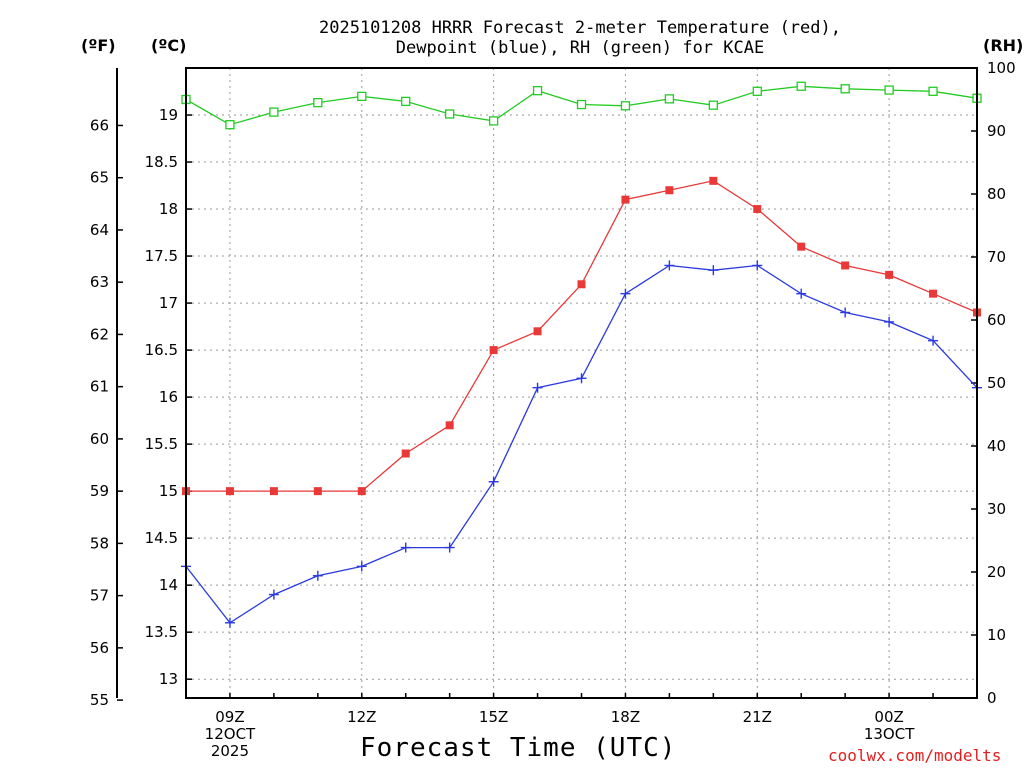 Image resolution: width=1024 pixels, height=768 pixels. What do you see at coordinates (1001, 68) in the screenshot?
I see `rh-tick-label: 100` at bounding box center [1001, 68].